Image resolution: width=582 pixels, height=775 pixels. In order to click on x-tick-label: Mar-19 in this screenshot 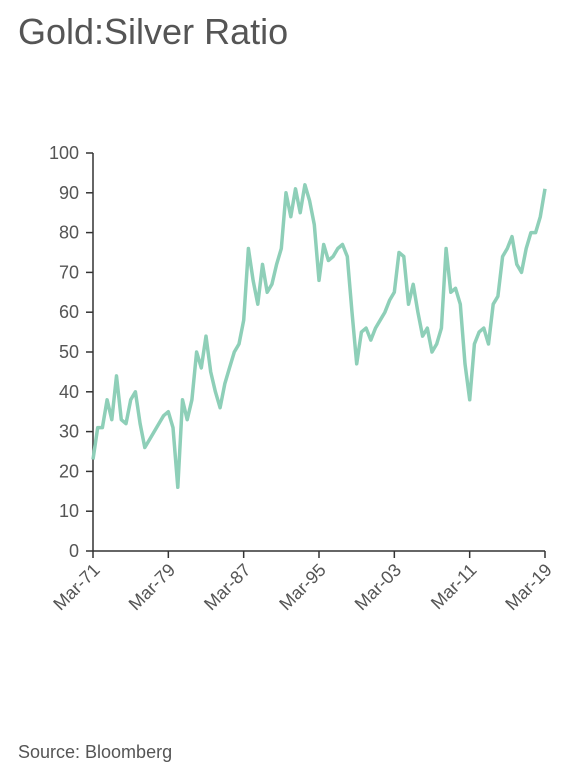, I will do `click(528, 587)`.